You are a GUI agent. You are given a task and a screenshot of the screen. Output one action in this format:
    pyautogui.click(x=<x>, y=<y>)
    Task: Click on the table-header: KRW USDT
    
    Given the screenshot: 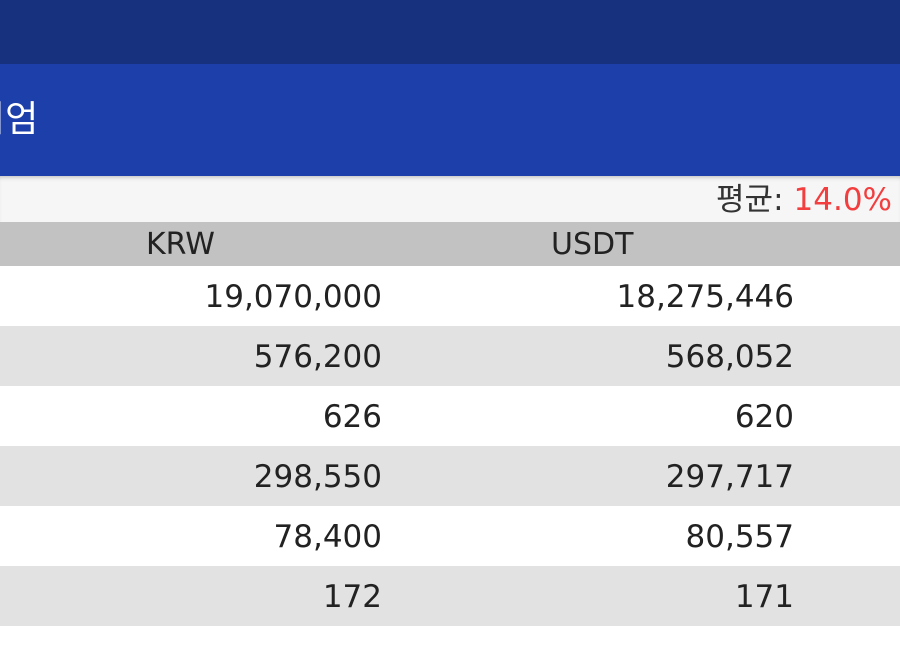 What is the action you would take?
    pyautogui.click(x=450, y=244)
    